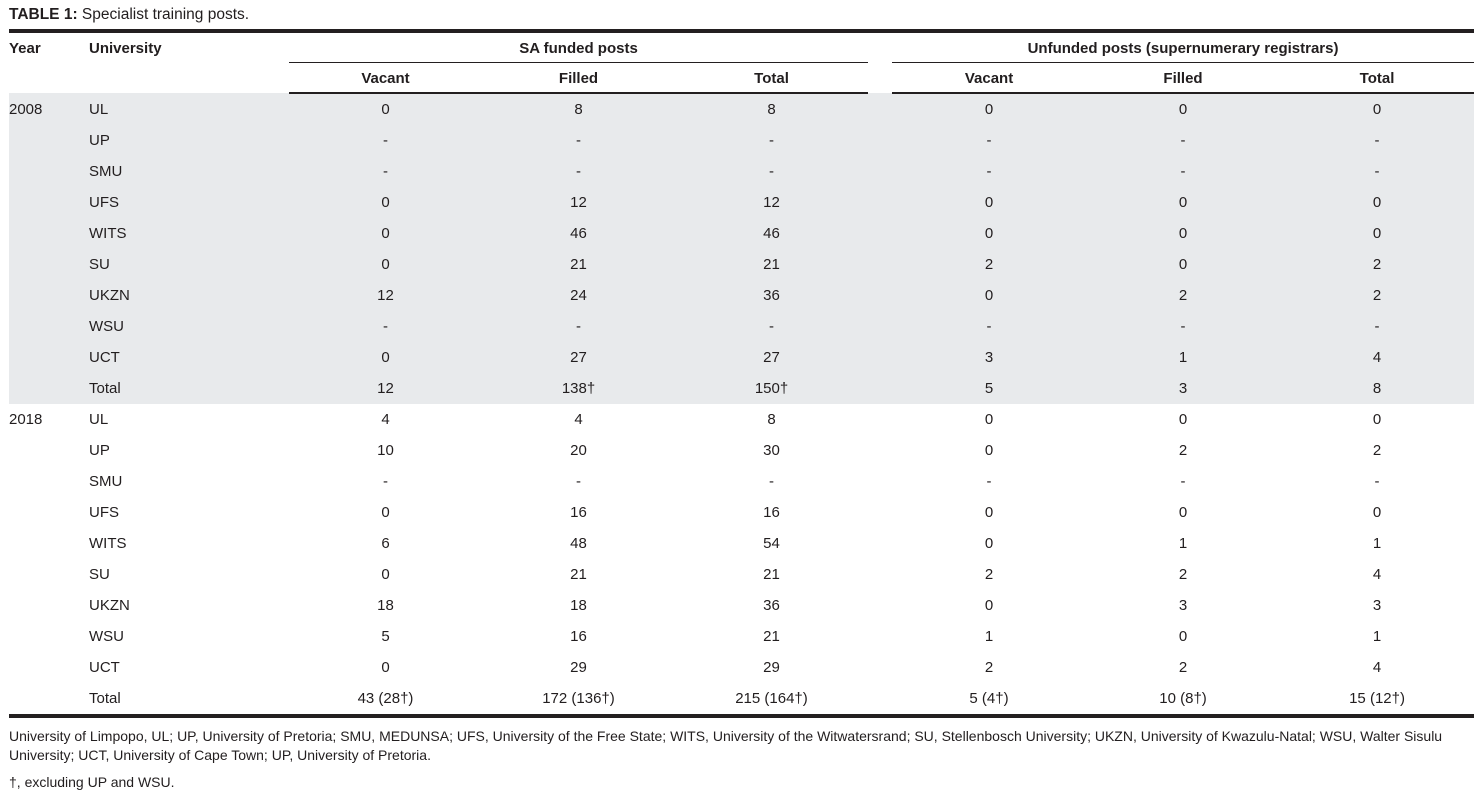  I want to click on value-cell: 1, so click(1377, 636).